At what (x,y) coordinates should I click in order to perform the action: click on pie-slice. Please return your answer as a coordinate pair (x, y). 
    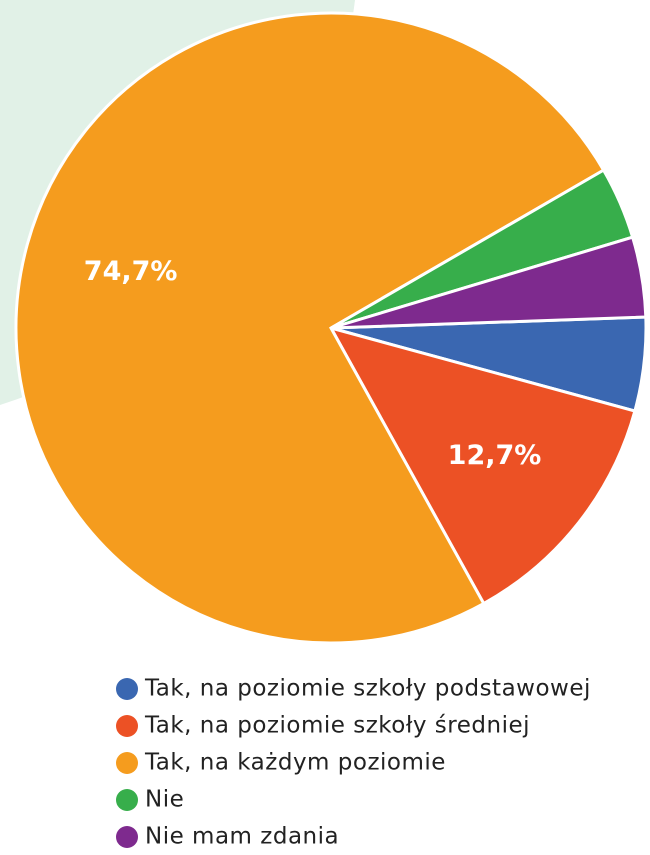
    Looking at the image, I should click on (489, 282).